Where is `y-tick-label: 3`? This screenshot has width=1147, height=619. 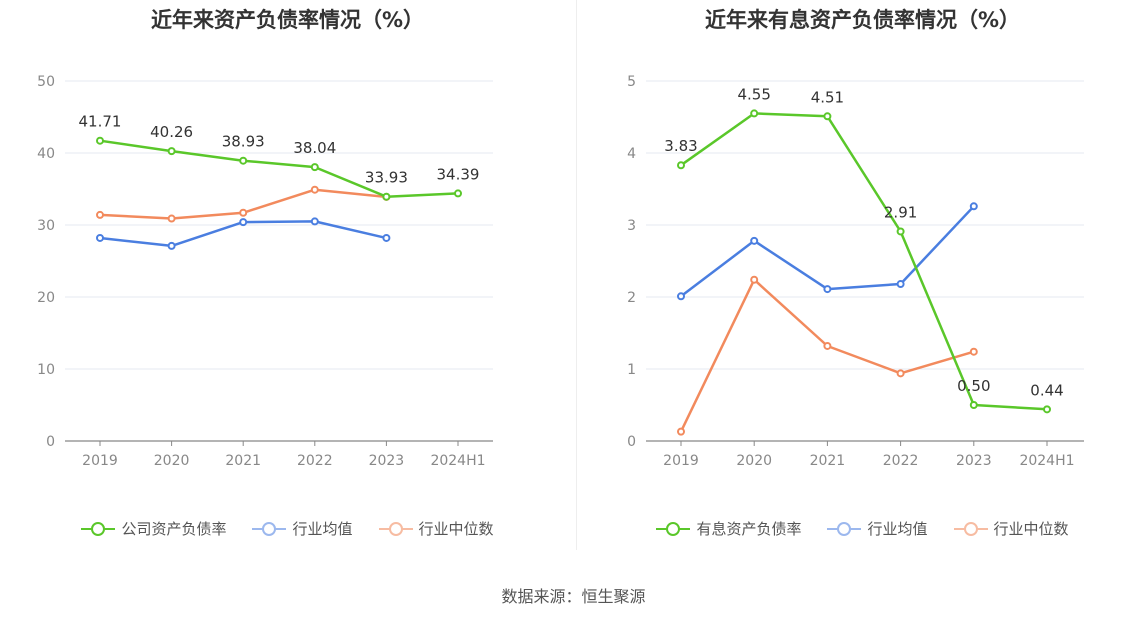
y-tick-label: 3 is located at coordinates (631, 226).